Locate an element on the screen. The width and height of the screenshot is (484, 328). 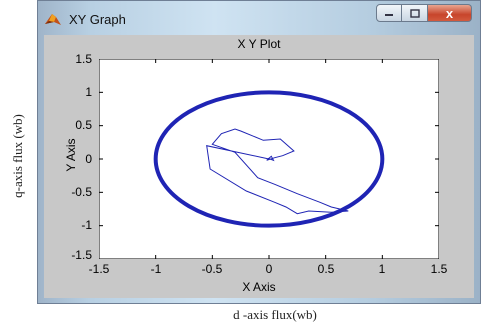
x-tick-label: -0.5 is located at coordinates (212, 269).